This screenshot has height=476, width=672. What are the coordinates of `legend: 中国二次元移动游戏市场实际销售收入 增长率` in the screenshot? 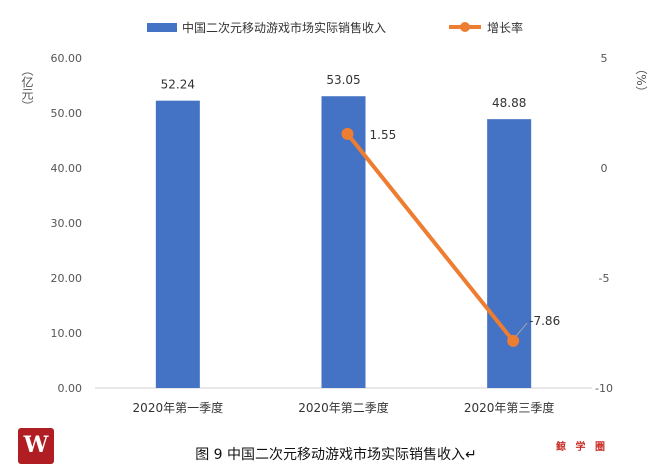 It's located at (335, 27).